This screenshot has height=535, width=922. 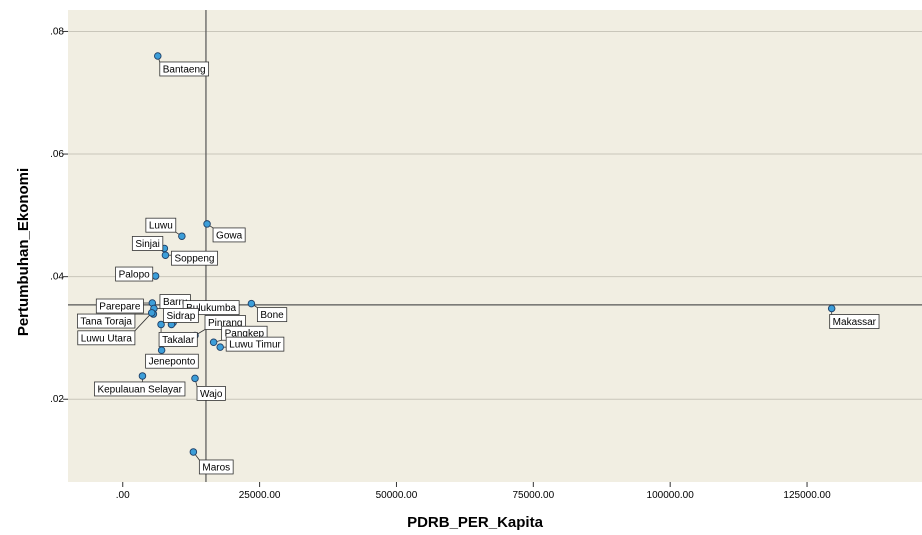 I want to click on x-tick-label: 100000.00, so click(x=671, y=495).